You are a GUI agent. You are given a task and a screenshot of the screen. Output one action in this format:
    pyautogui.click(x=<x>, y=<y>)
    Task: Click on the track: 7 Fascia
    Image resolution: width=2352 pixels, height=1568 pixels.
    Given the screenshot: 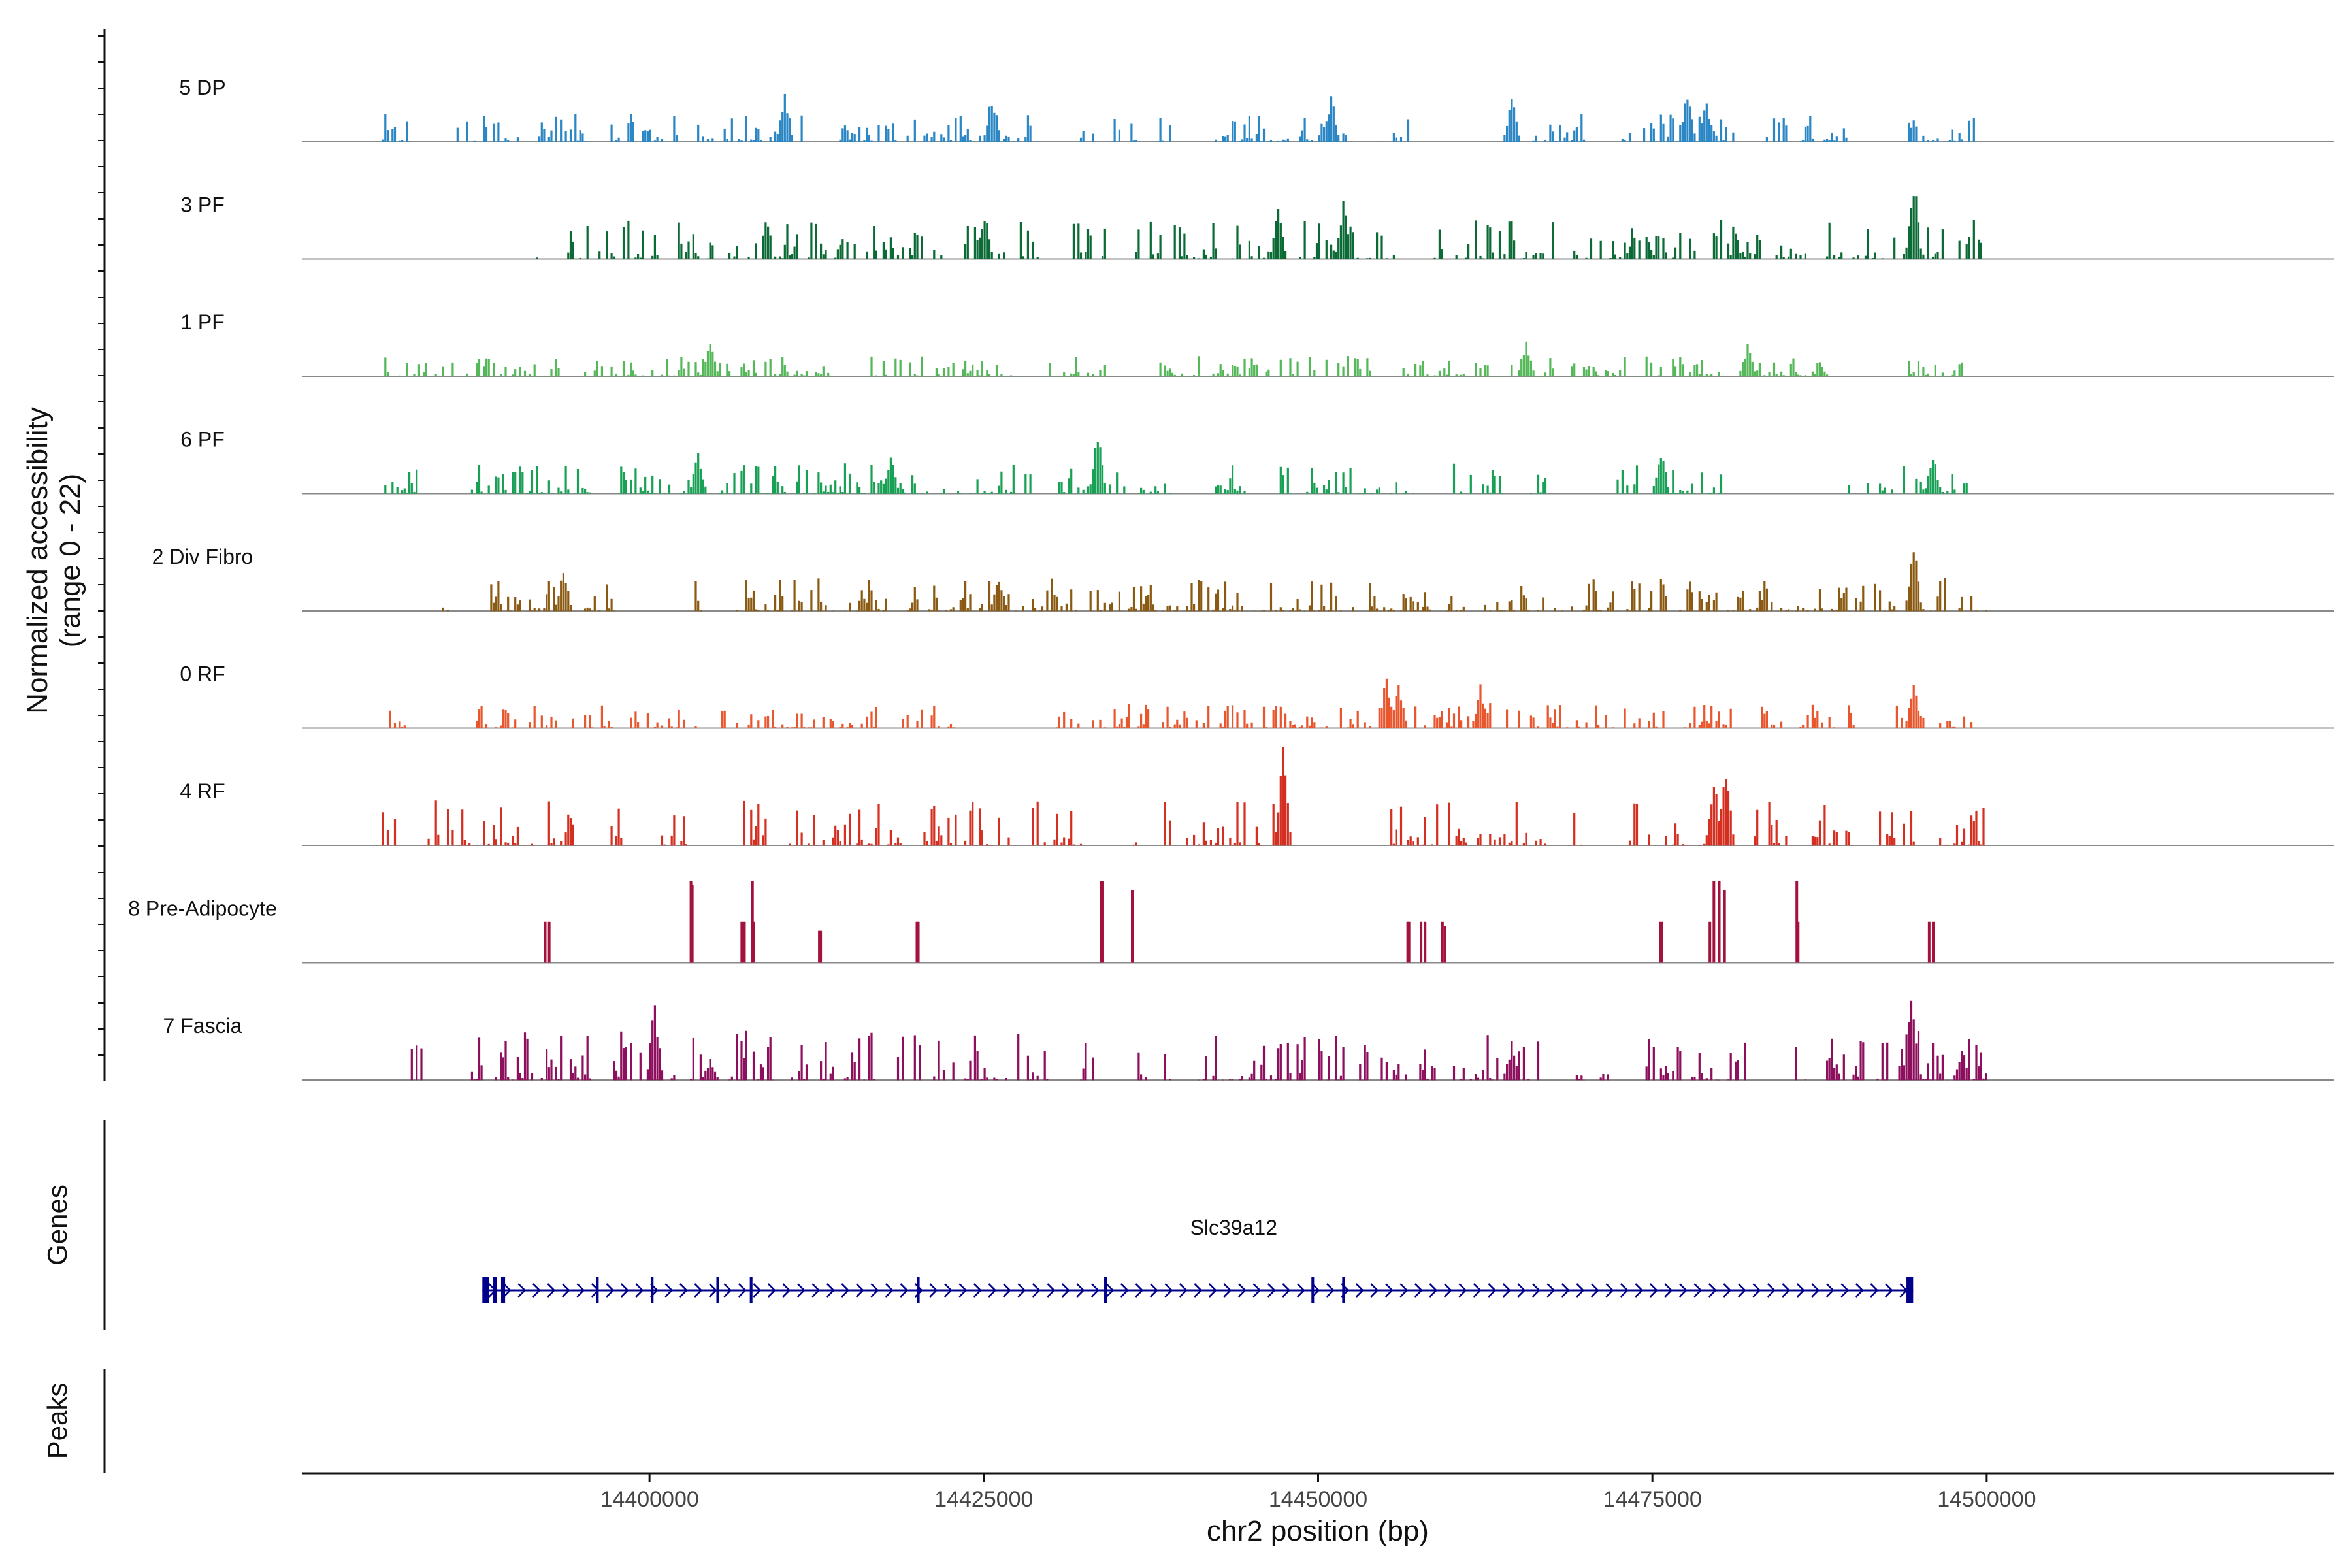 What is the action you would take?
    pyautogui.click(x=1248, y=1040)
    